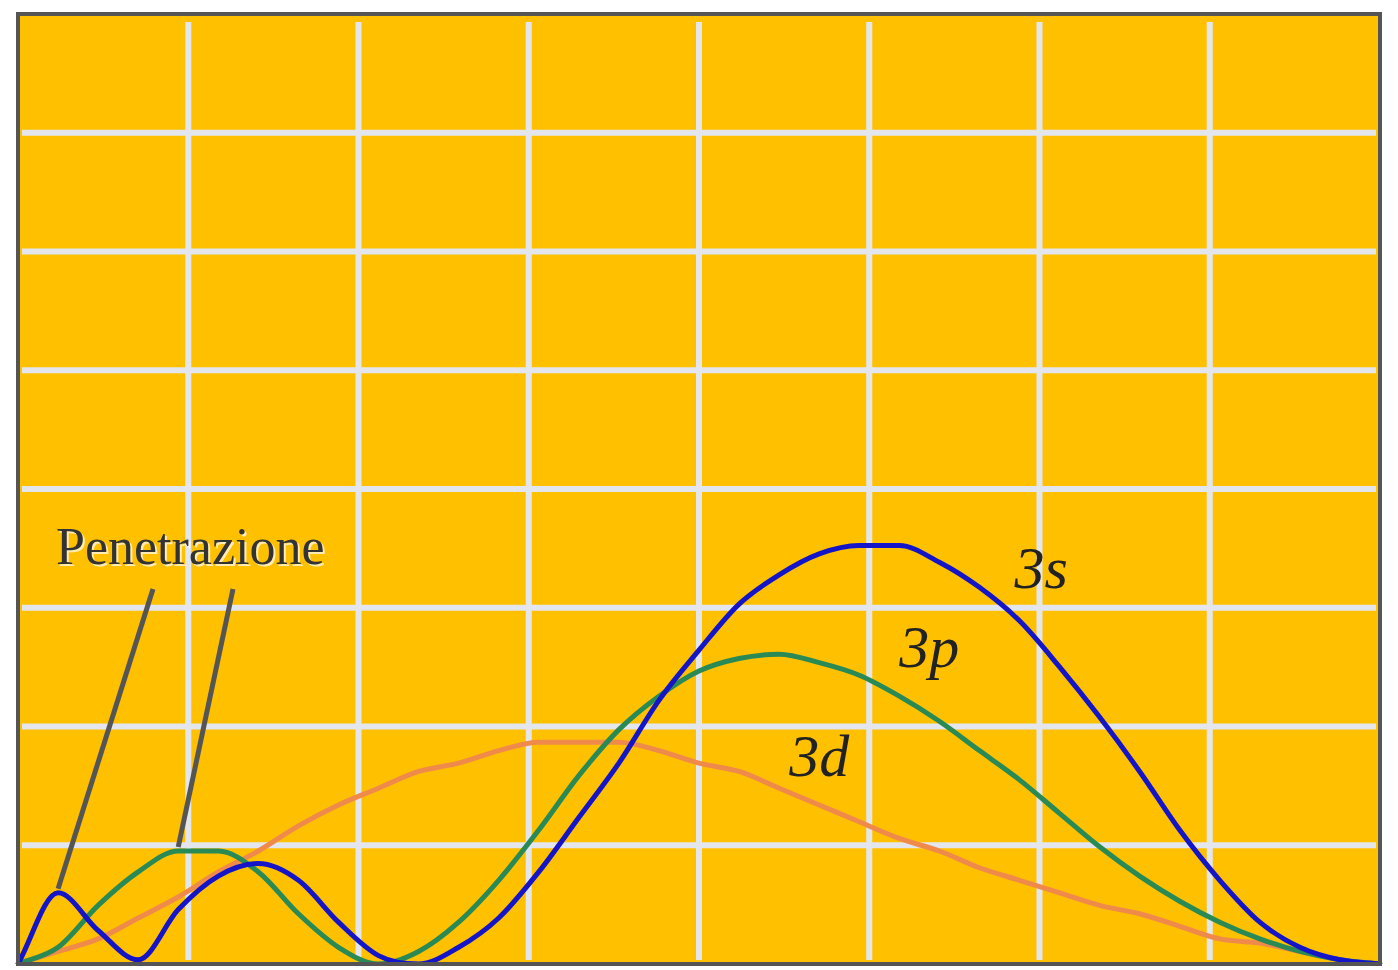 This screenshot has height=970, width=1398. I want to click on series-label: 3p, so click(929, 646).